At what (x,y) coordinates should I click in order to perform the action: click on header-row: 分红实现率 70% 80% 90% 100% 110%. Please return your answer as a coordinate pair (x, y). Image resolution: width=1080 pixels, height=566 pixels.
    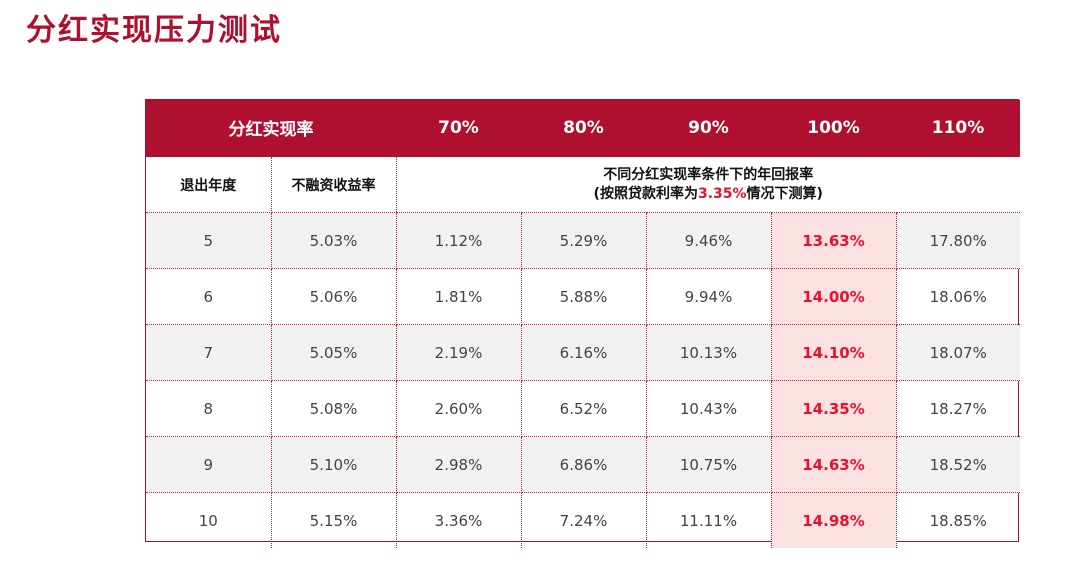
    Looking at the image, I should click on (583, 128).